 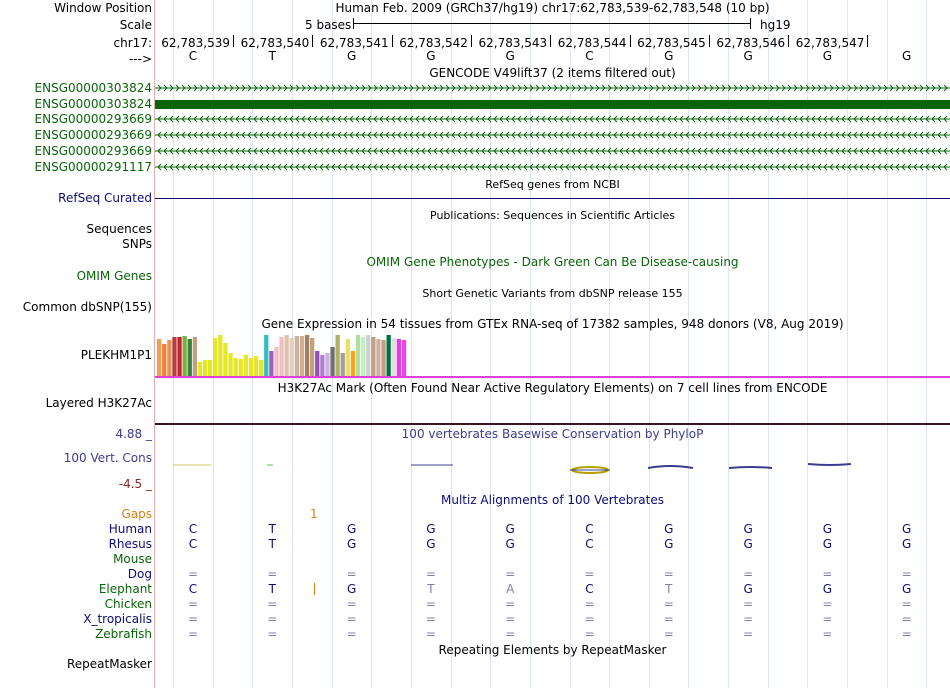 What do you see at coordinates (87, 307) in the screenshot?
I see `dbsnp-track-label: Common dbSNP(155)` at bounding box center [87, 307].